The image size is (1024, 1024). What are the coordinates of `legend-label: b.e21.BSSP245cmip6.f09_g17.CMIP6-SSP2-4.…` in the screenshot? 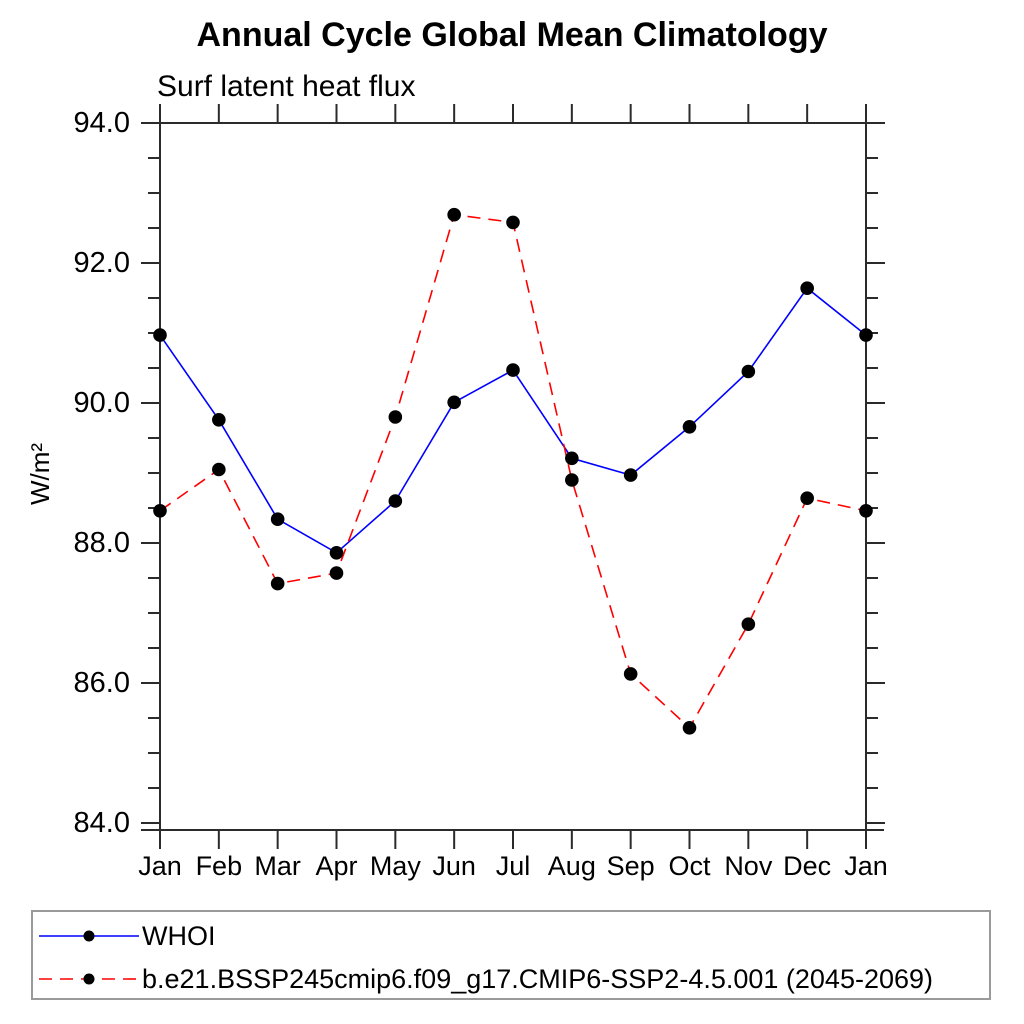 It's located at (538, 979).